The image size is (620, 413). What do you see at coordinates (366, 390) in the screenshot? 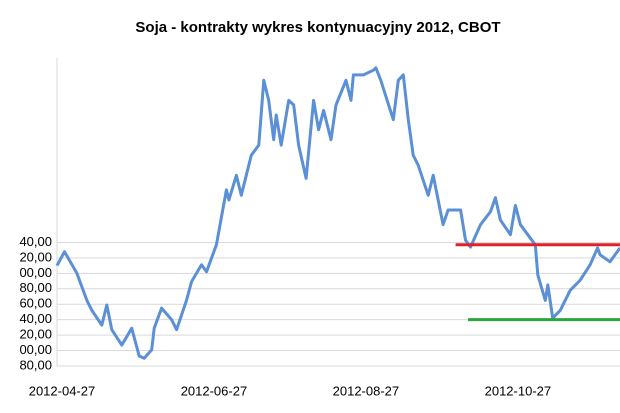
I see `x-tick-label: 2012-08-27` at bounding box center [366, 390].